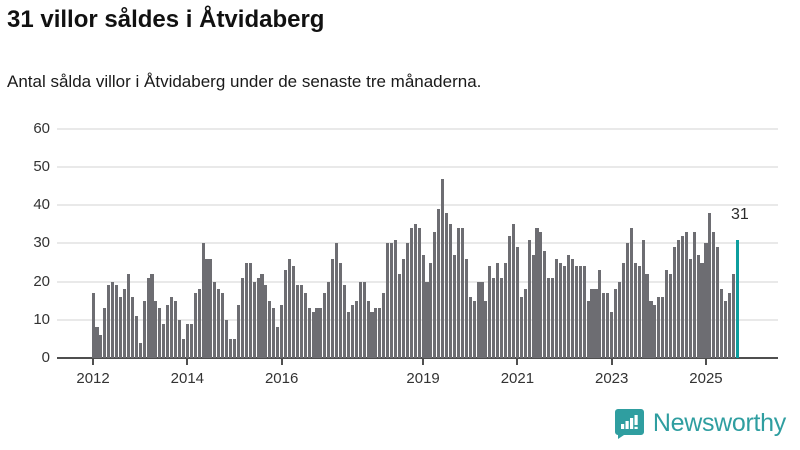 The height and width of the screenshot is (450, 800). Describe the element at coordinates (700, 423) in the screenshot. I see `newsworthy-logo: Newsworthy` at that location.